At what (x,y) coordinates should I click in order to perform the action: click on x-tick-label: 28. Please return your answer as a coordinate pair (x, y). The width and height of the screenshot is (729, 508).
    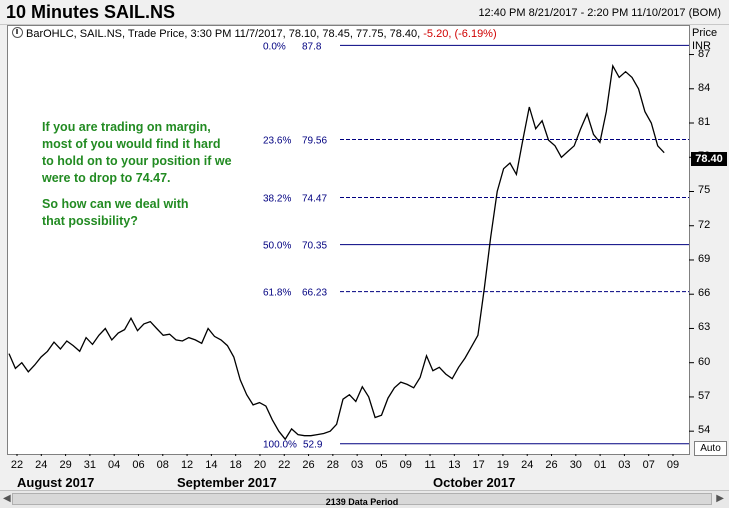
    Looking at the image, I should click on (332, 465).